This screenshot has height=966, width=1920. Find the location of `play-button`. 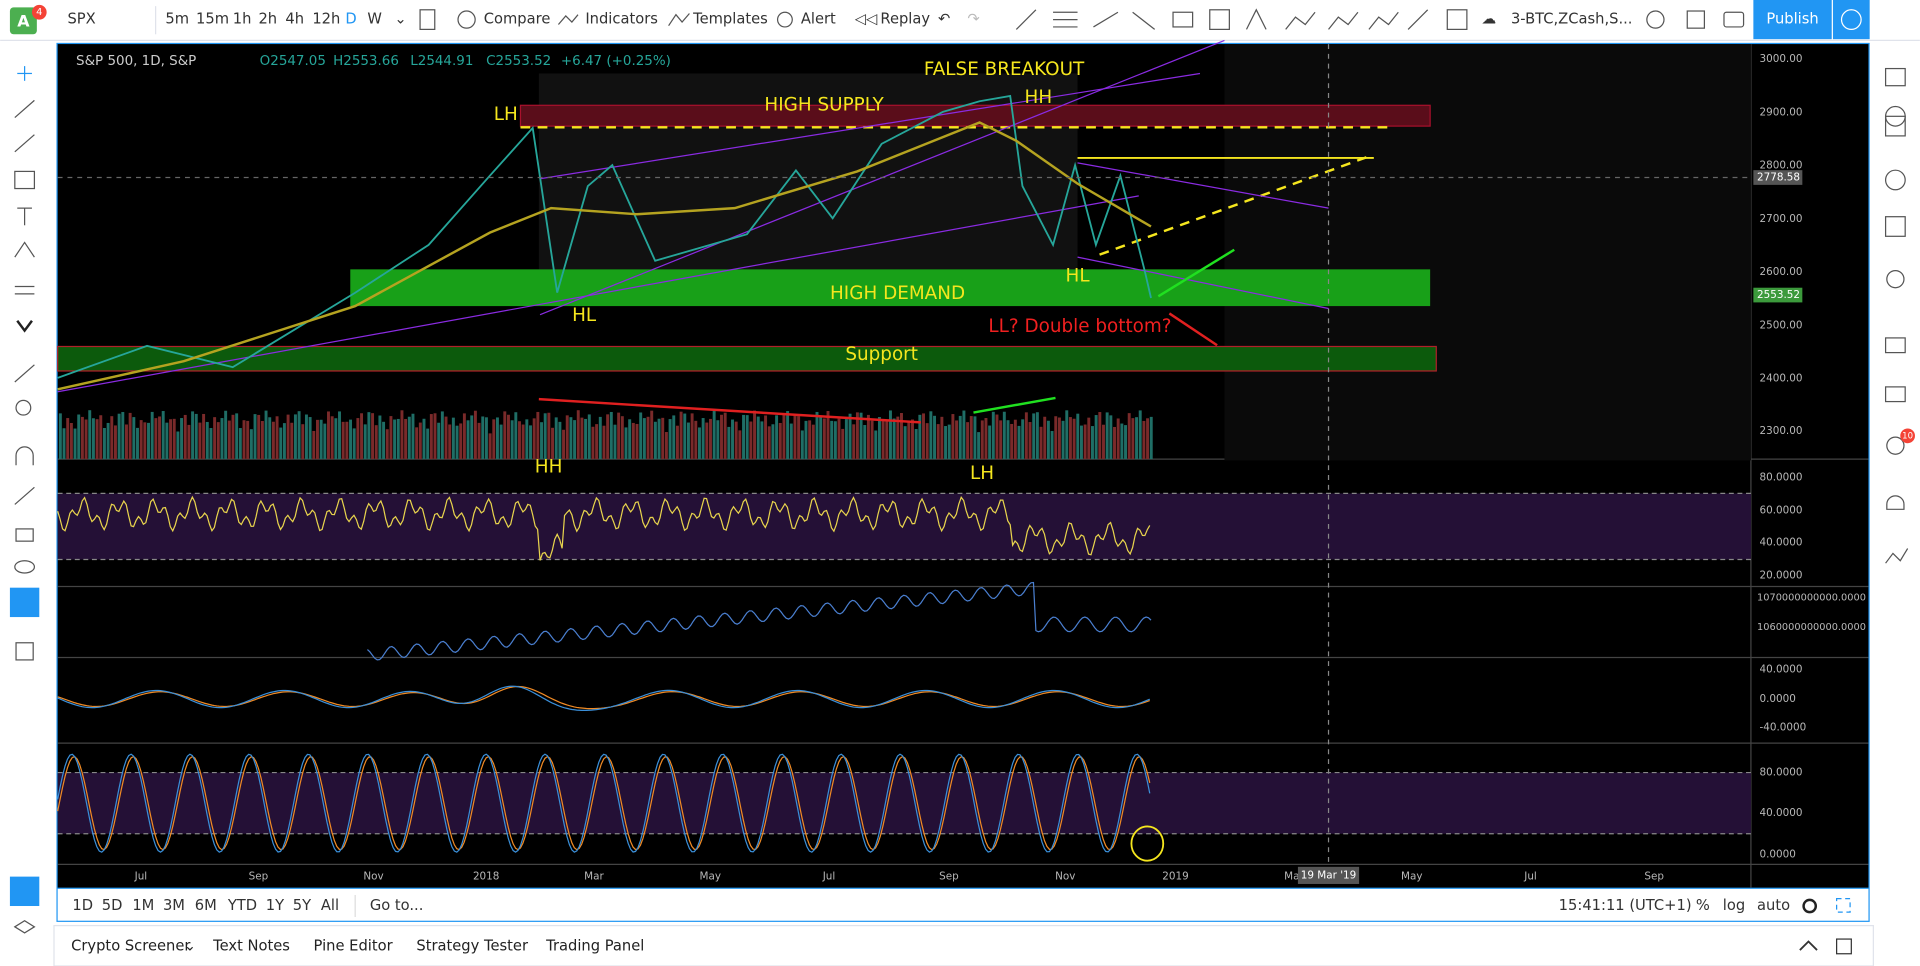

play-button is located at coordinates (1851, 20).